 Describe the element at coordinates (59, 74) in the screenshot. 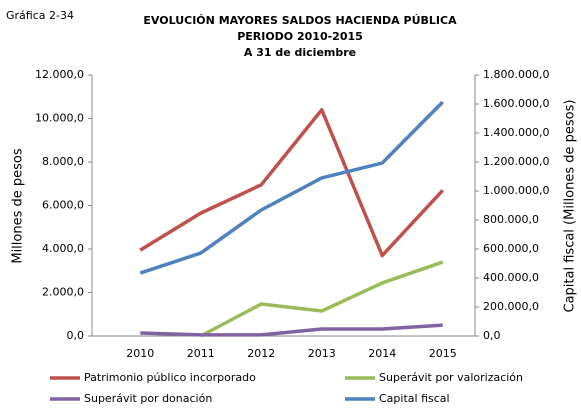

I see `y-tick-label: 12.000,0` at that location.